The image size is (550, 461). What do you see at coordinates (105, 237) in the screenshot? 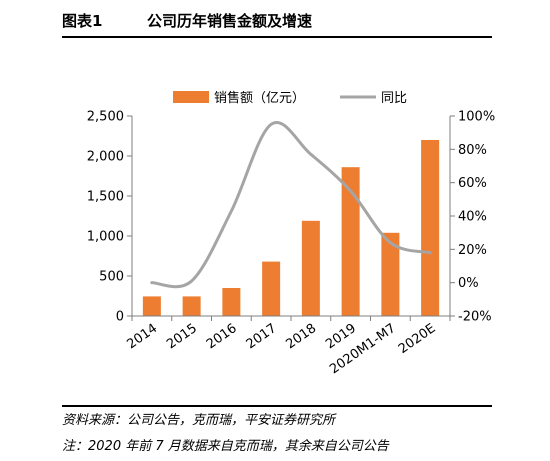
I see `left-axis-tick-label: 1,000` at bounding box center [105, 237].